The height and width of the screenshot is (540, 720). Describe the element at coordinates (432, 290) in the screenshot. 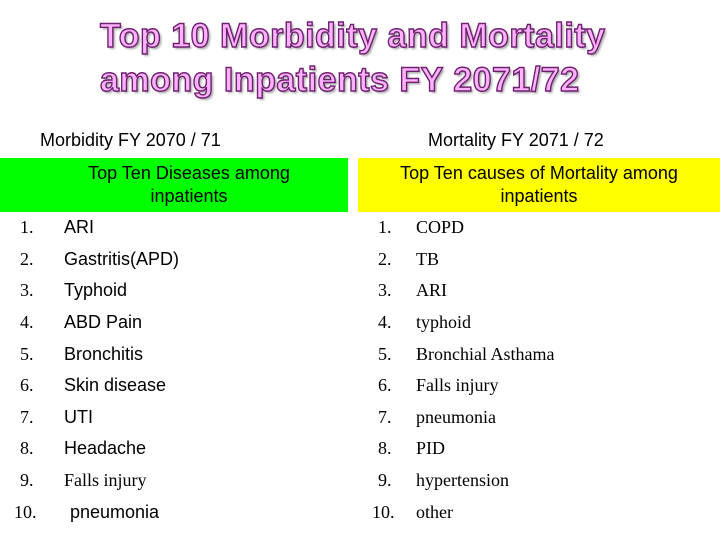

I see `mortality-cause: ARI` at that location.